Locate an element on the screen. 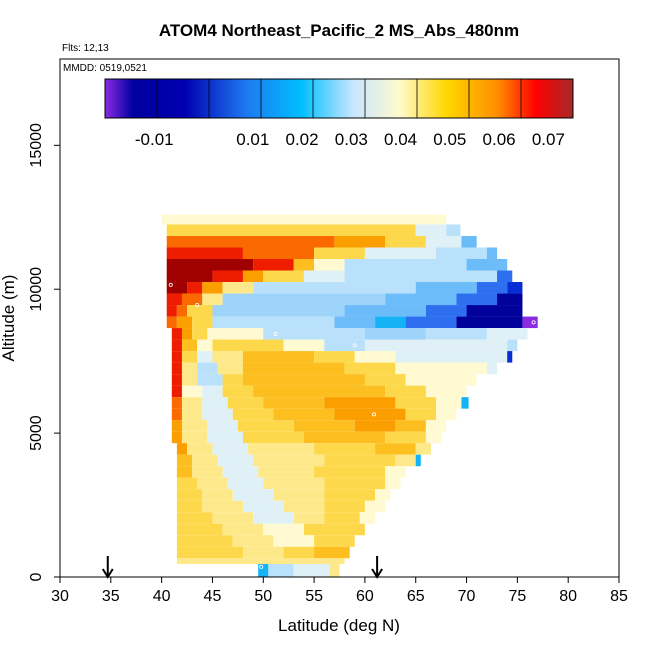 Image resolution: width=650 pixels, height=650 pixels. colorbar-separators is located at coordinates (339, 98).